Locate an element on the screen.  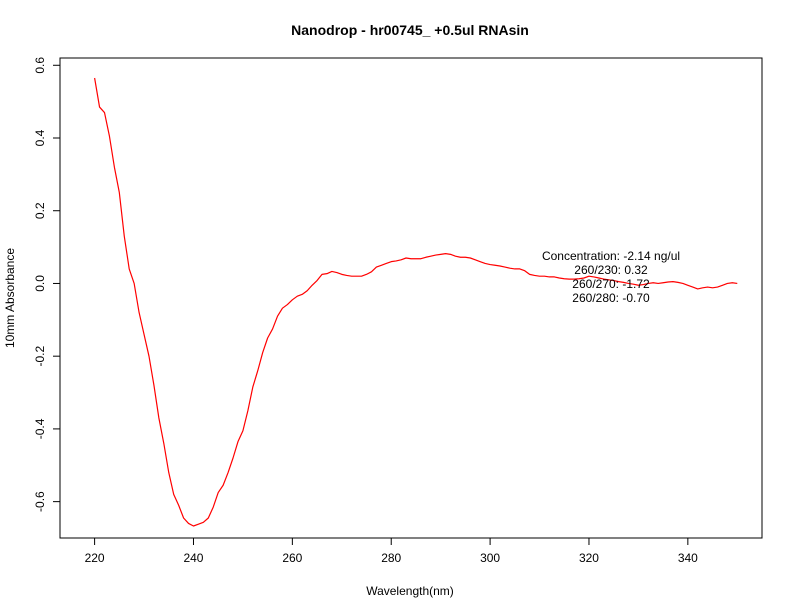
x-tick-label: 240 is located at coordinates (193, 558).